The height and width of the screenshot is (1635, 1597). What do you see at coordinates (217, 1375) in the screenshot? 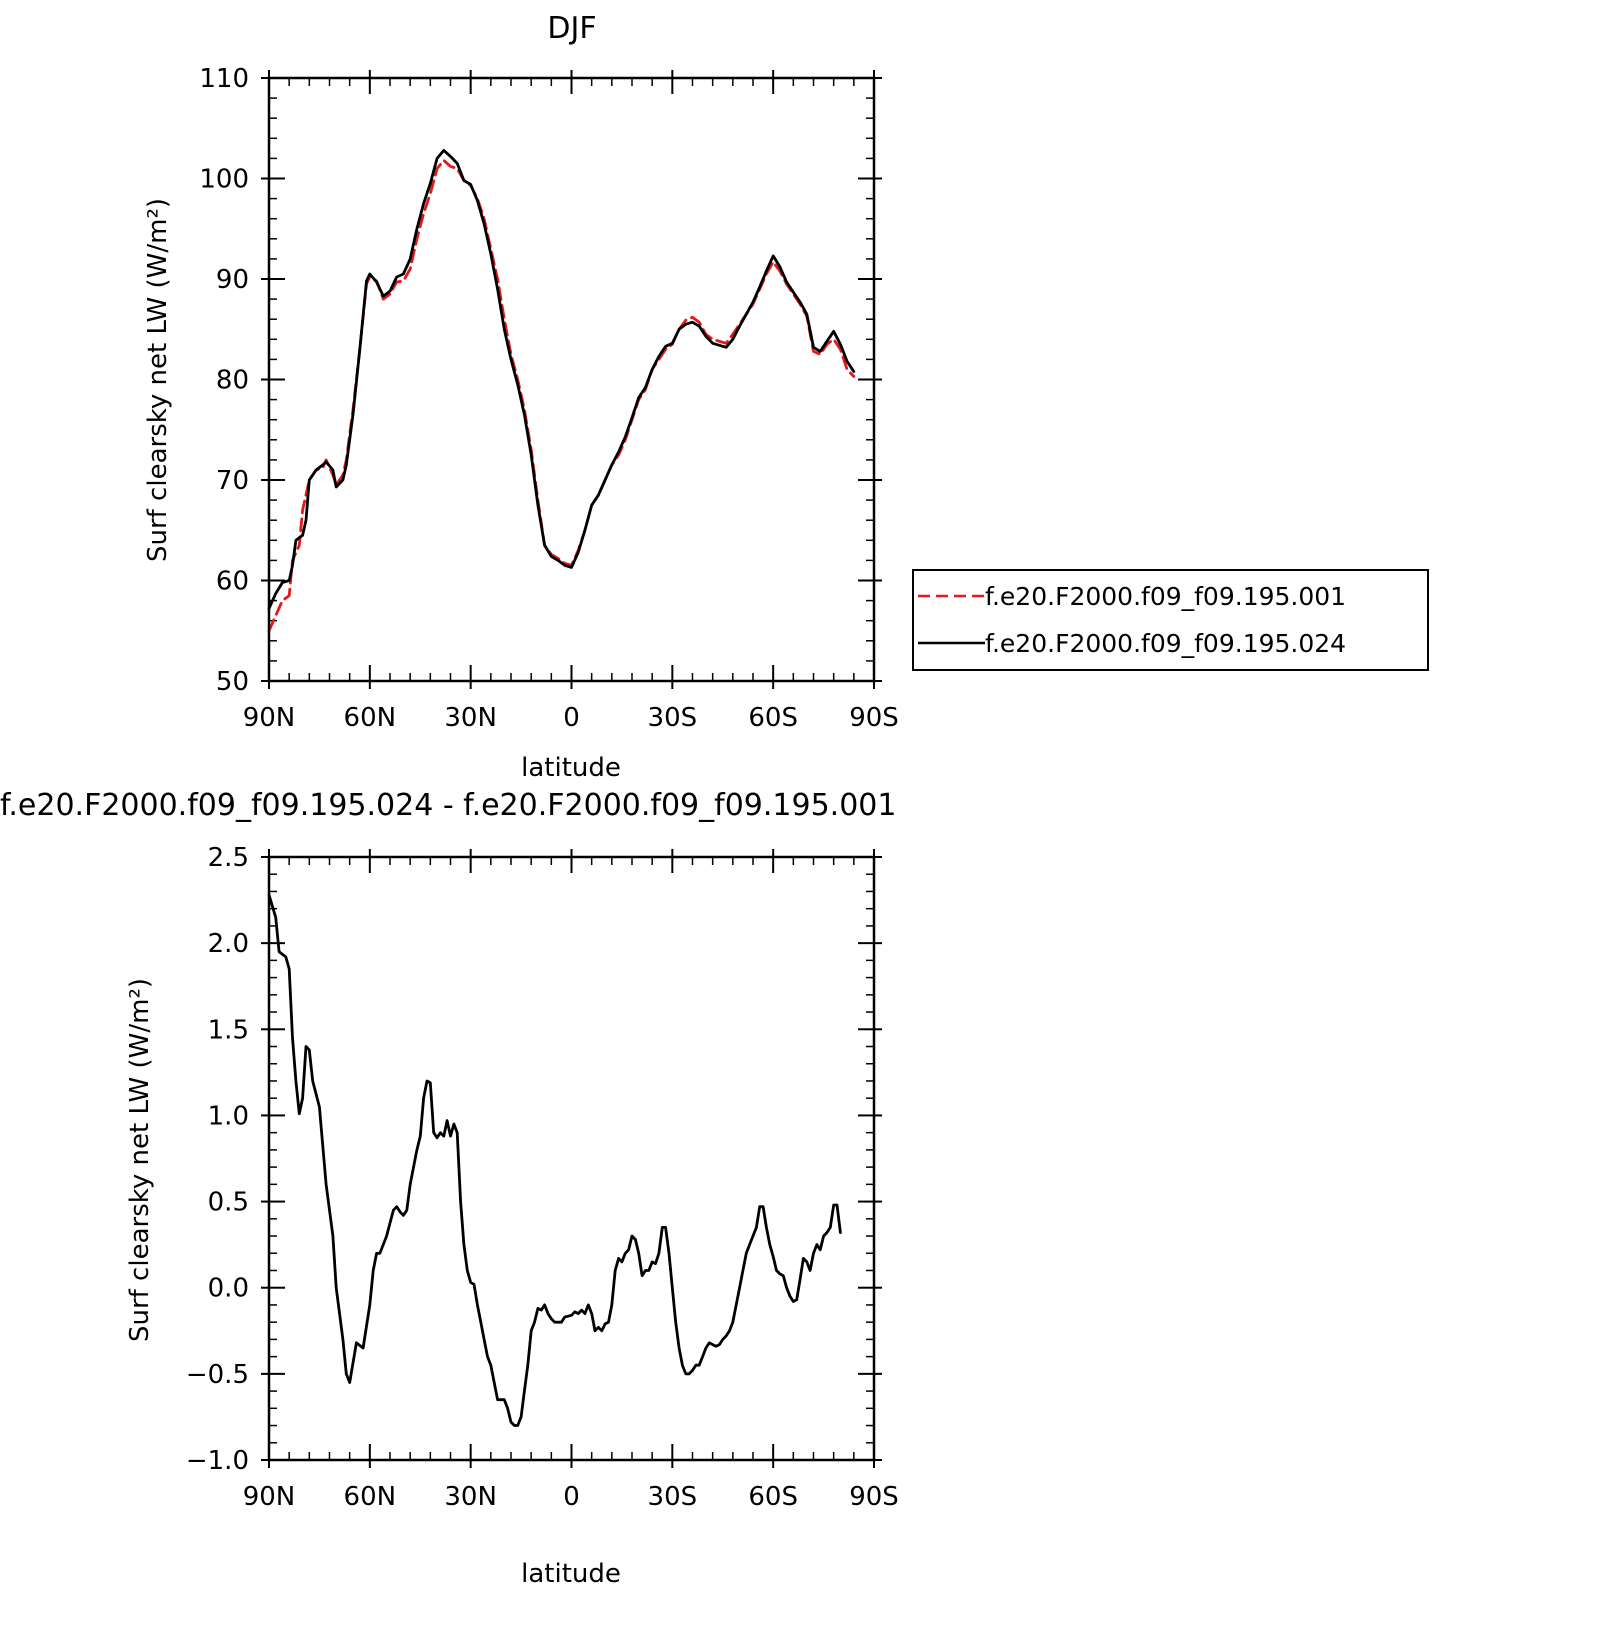
I see `y-tick-label: −0.5` at bounding box center [217, 1375].